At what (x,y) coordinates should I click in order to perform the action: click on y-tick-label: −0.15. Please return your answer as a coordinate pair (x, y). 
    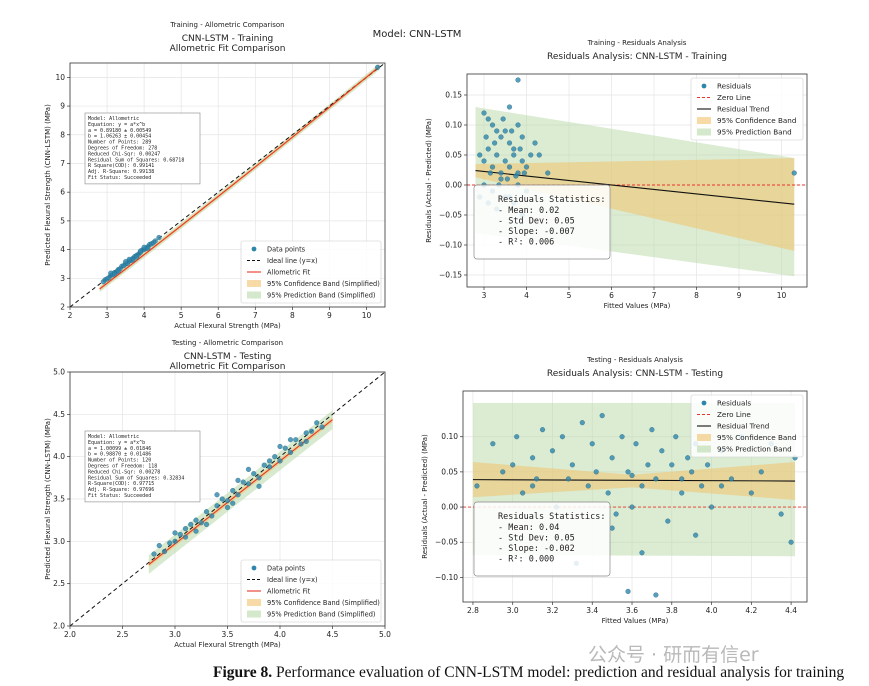
    Looking at the image, I should click on (450, 275).